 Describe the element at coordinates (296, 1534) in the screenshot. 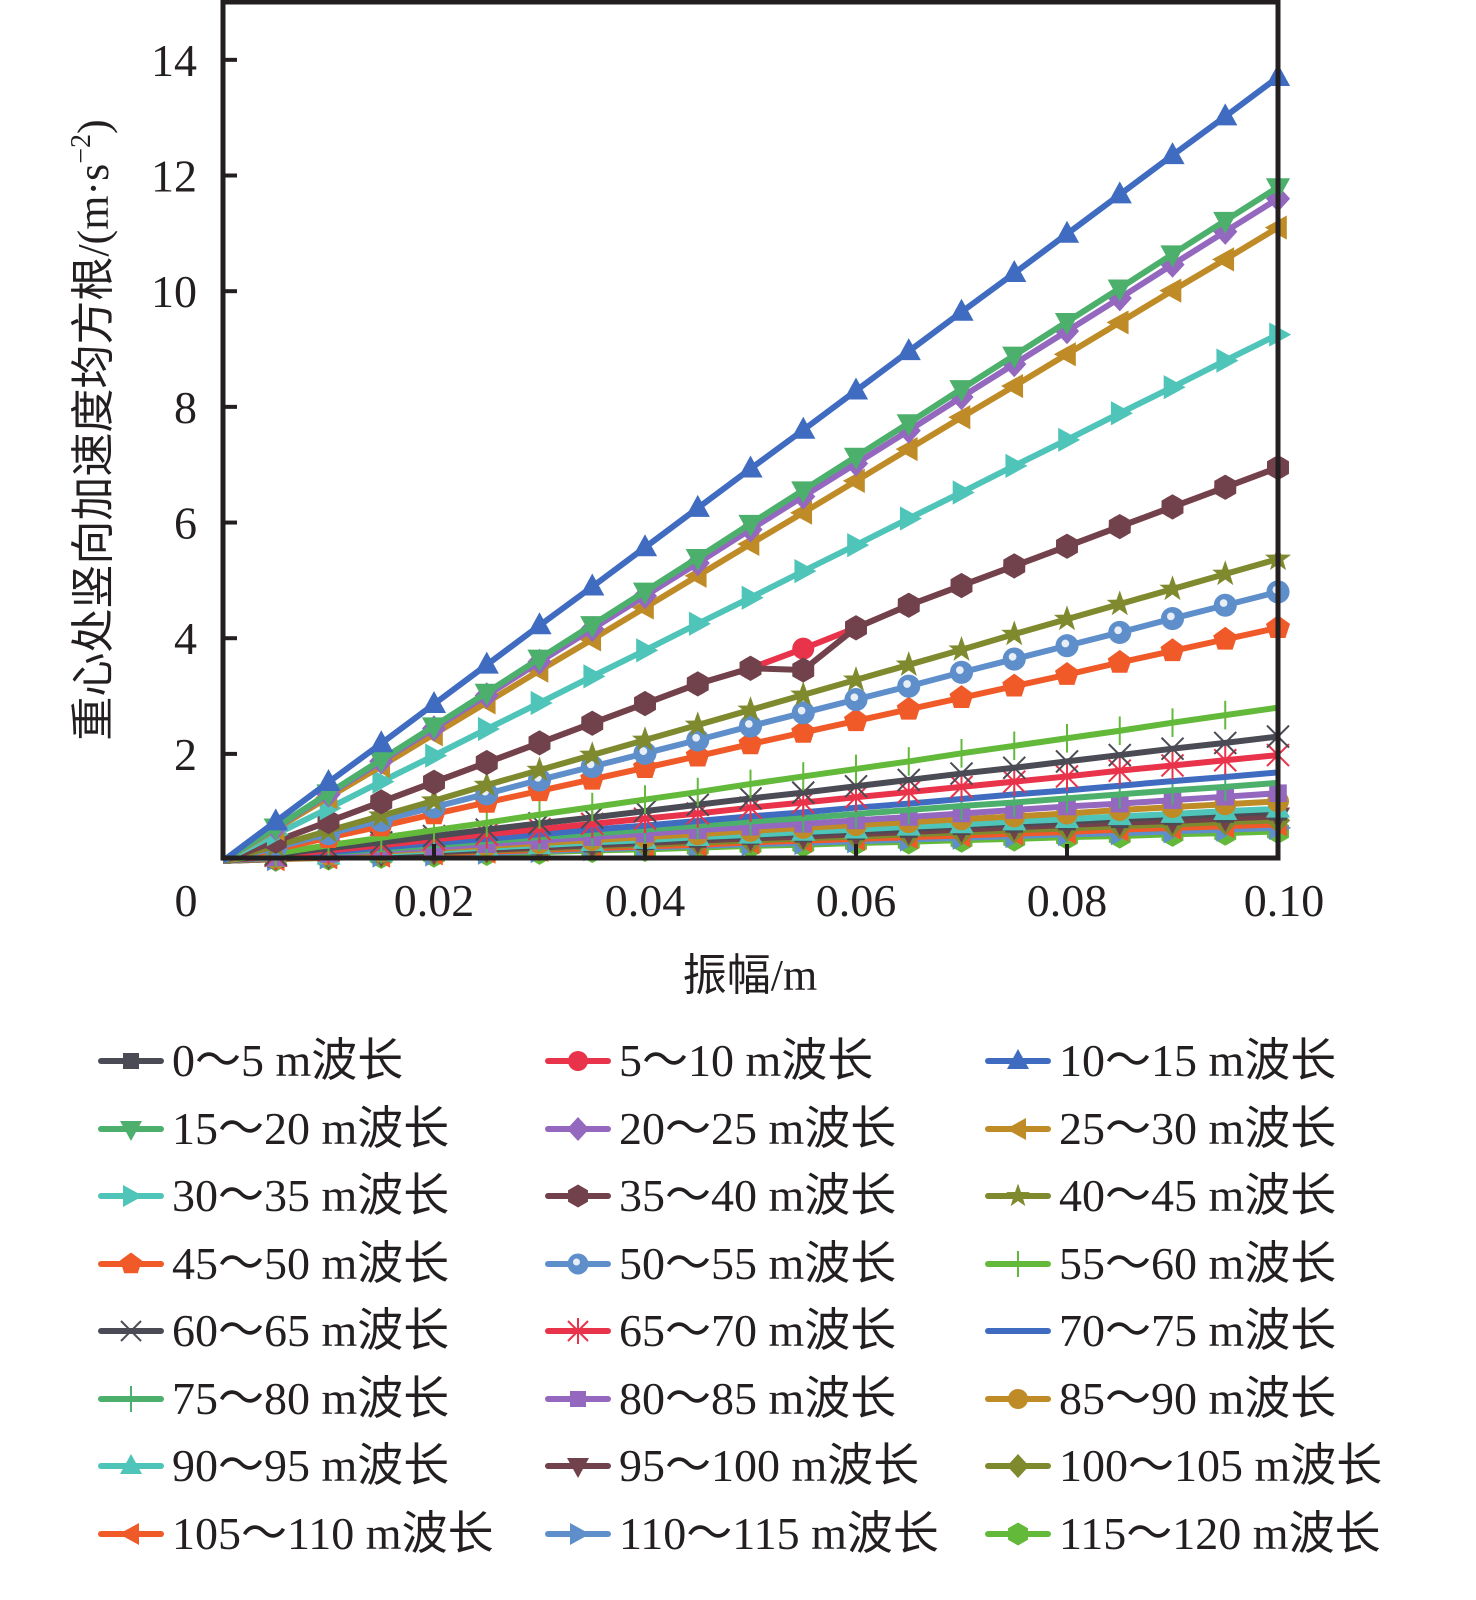

I see `legend-item: 105～110 m波长` at that location.